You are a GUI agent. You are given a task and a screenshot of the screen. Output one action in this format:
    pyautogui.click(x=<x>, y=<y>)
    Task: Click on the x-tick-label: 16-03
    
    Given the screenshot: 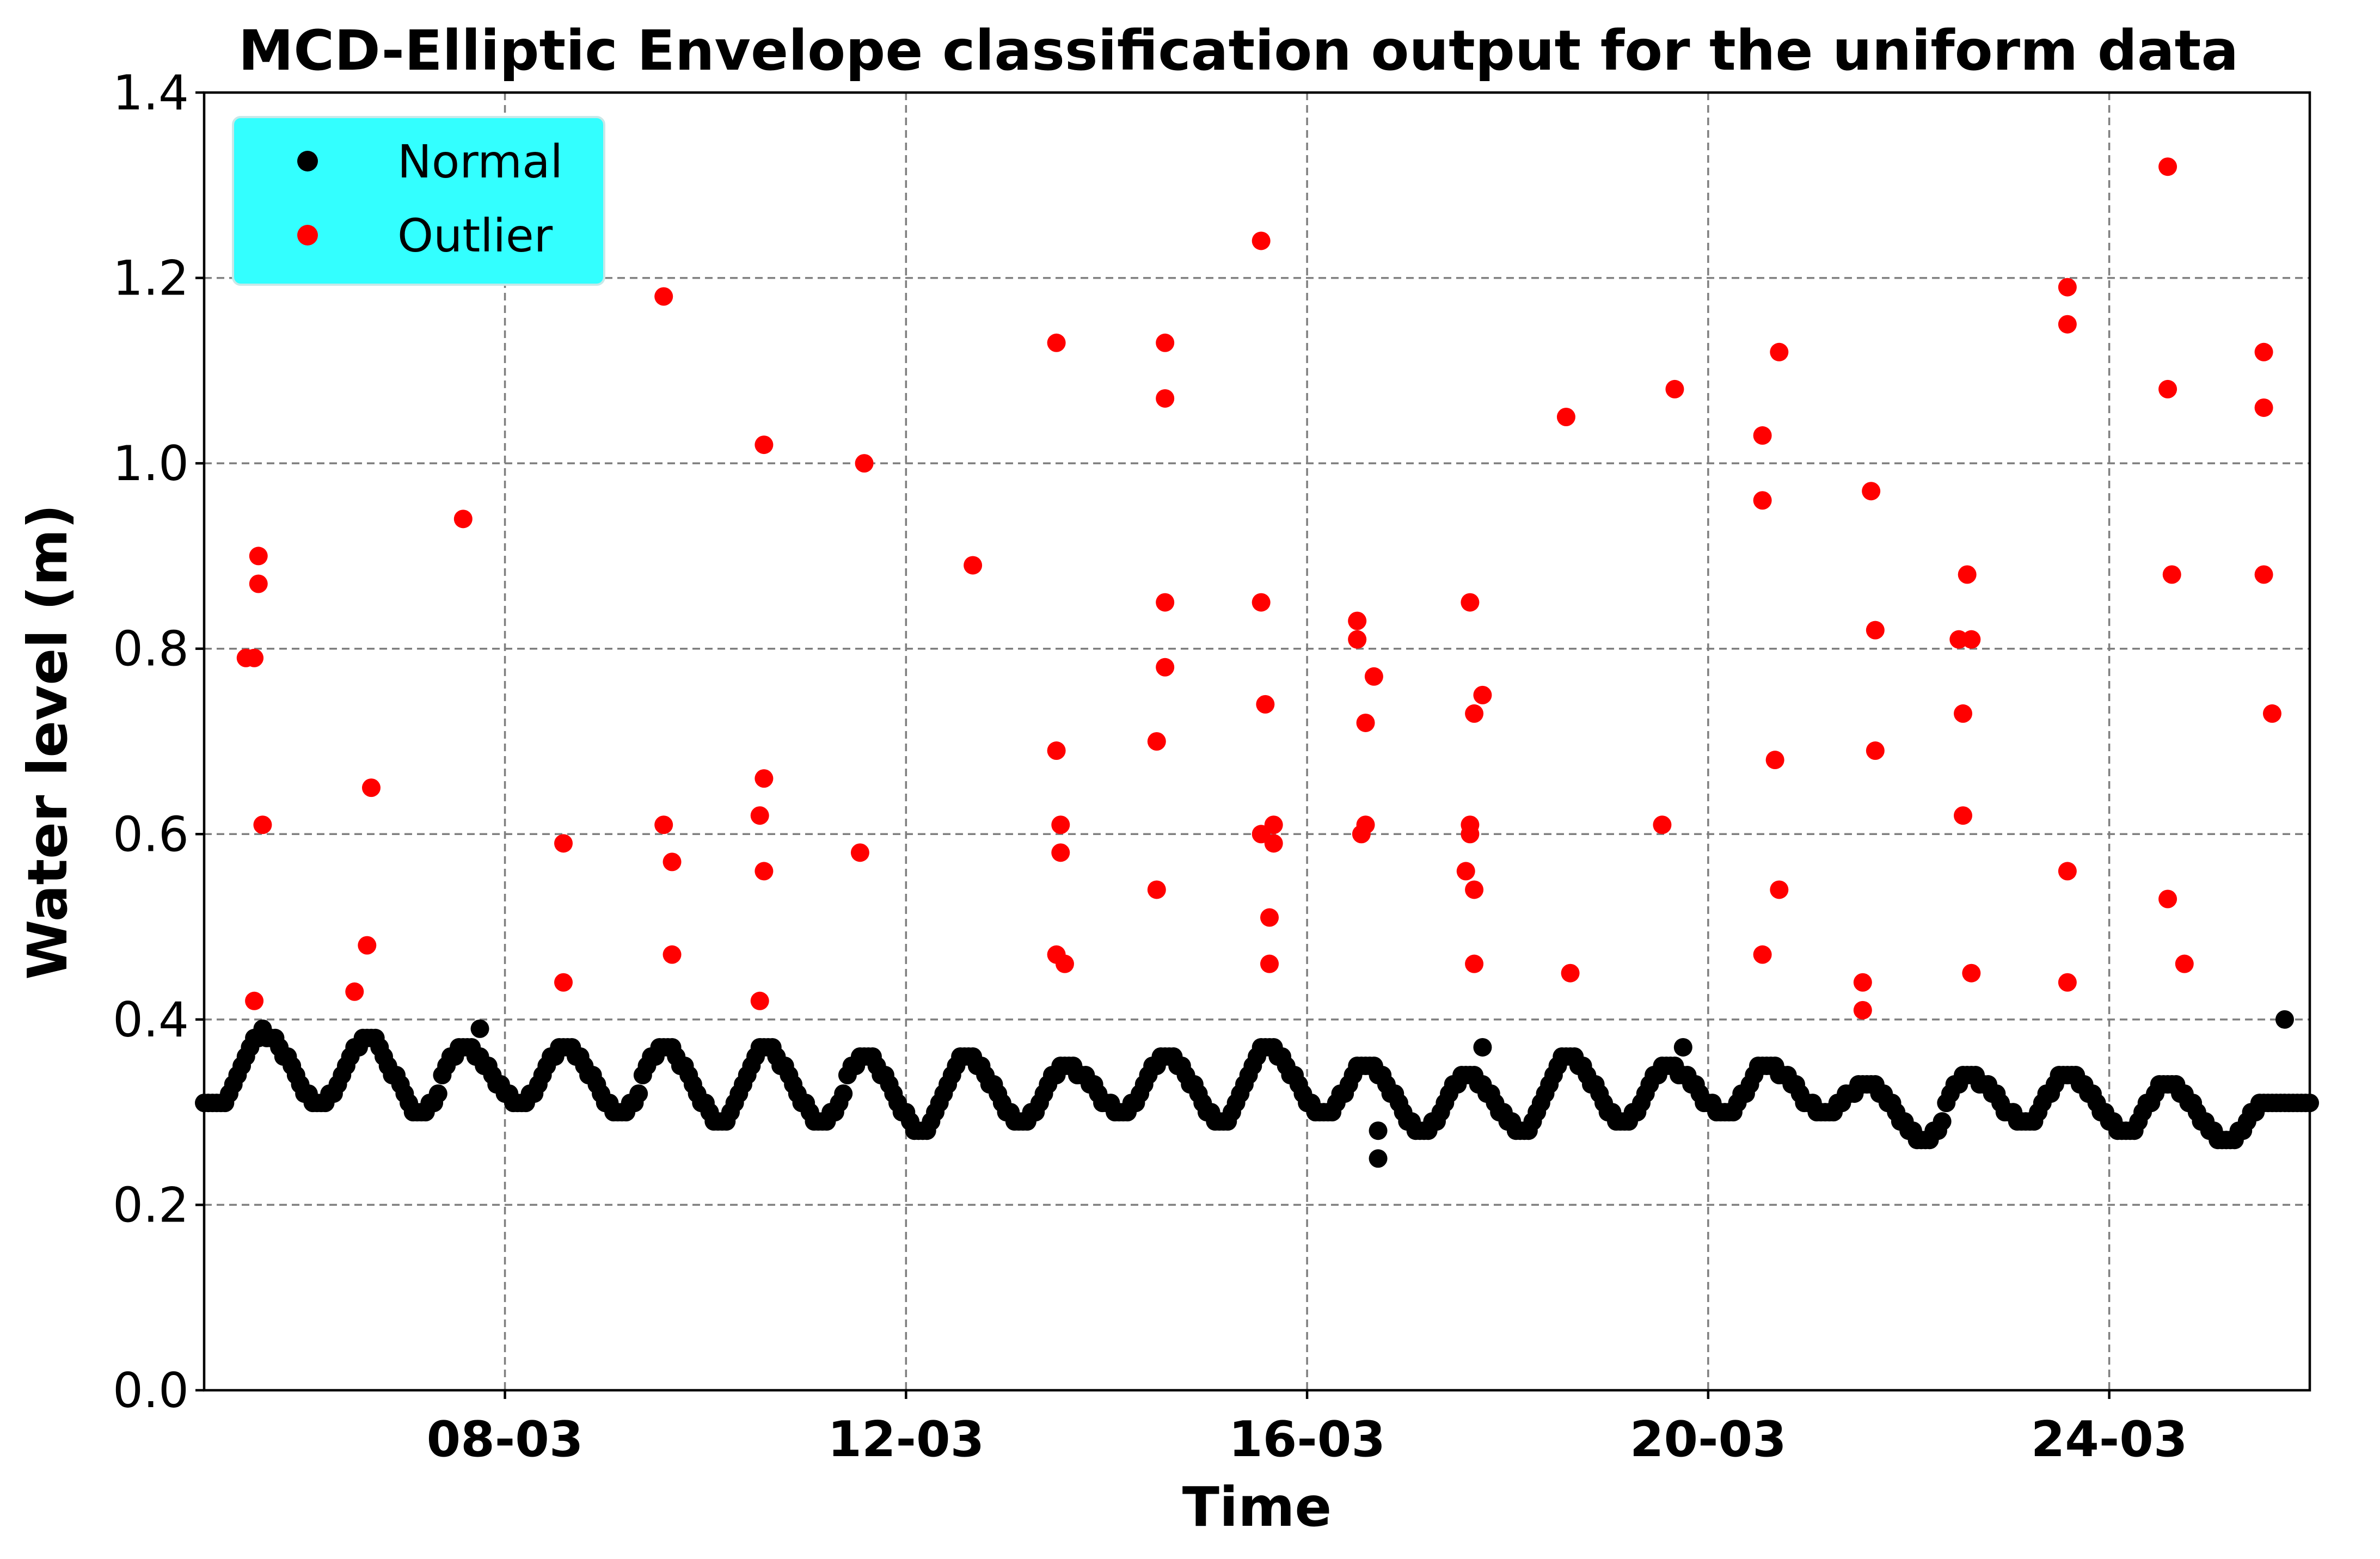 What is the action you would take?
    pyautogui.click(x=1307, y=1439)
    